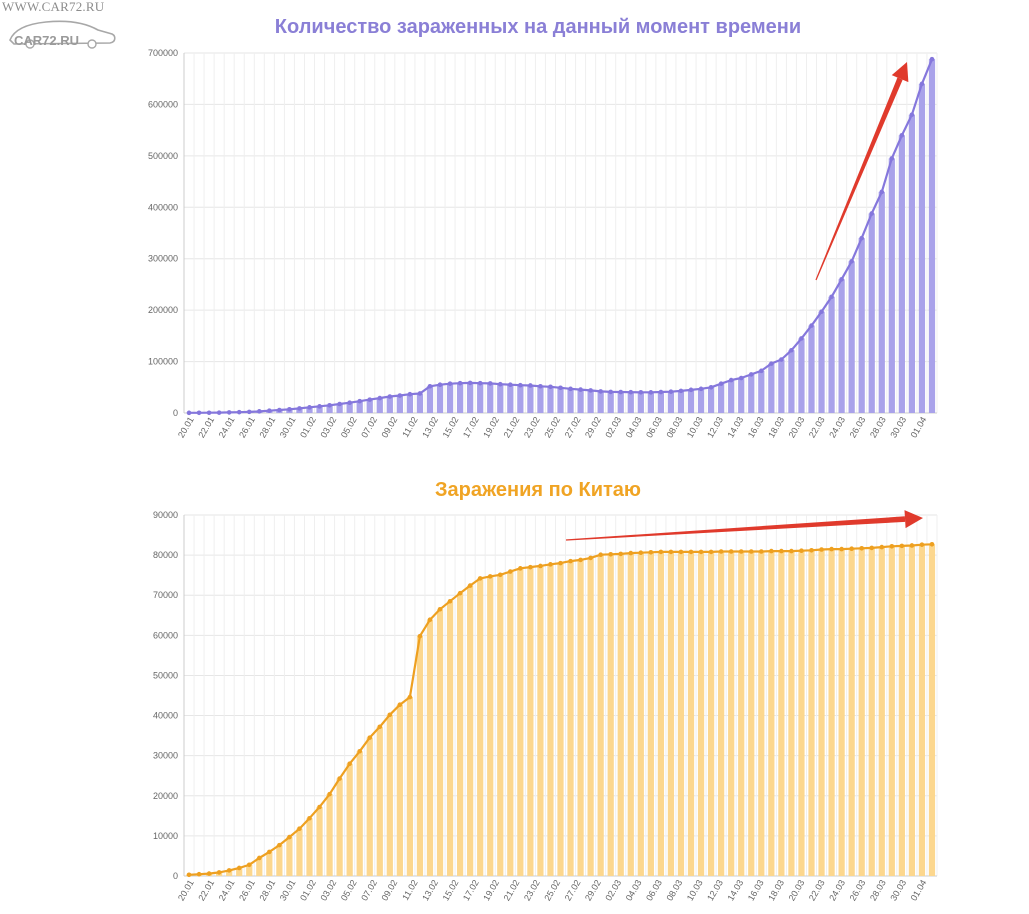 This screenshot has height=914, width=1029. I want to click on x-tick-label: 11.02, so click(410, 427).